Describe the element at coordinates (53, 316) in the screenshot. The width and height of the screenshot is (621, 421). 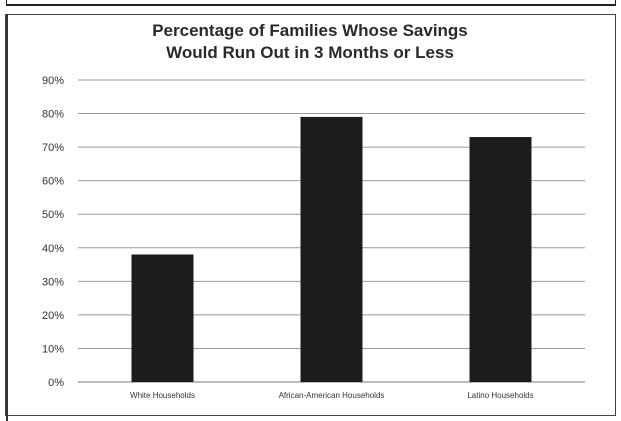
I see `y-tick-label: 20%` at that location.